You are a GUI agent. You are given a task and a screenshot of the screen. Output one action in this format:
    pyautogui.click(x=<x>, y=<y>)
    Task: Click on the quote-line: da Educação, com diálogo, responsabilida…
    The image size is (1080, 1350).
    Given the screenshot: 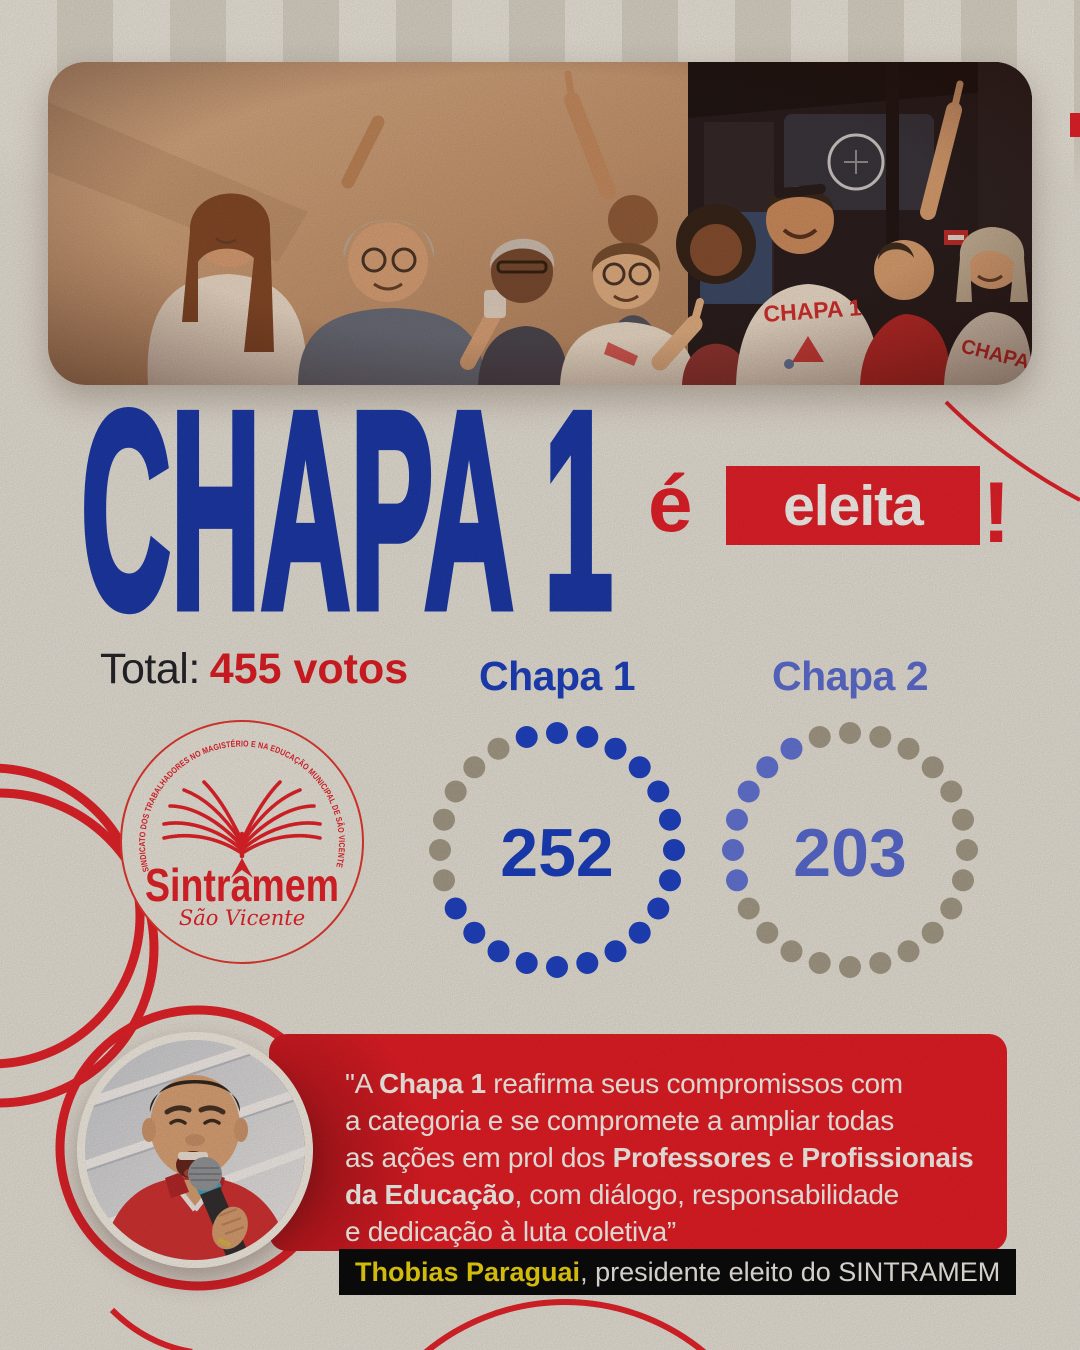 What is the action you would take?
    pyautogui.click(x=622, y=1194)
    